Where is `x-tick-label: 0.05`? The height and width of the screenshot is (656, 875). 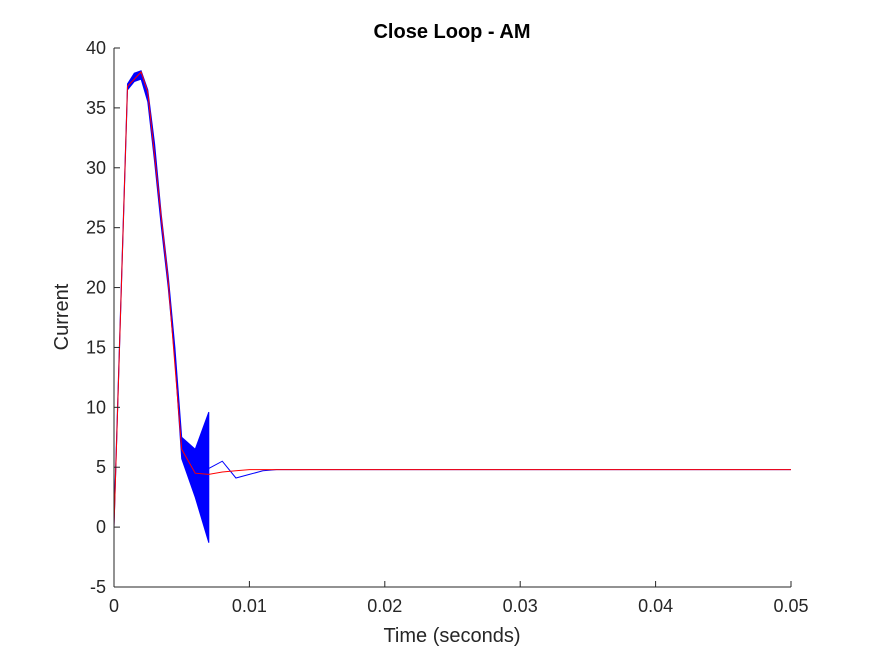 x-tick-label: 0.05 is located at coordinates (790, 606).